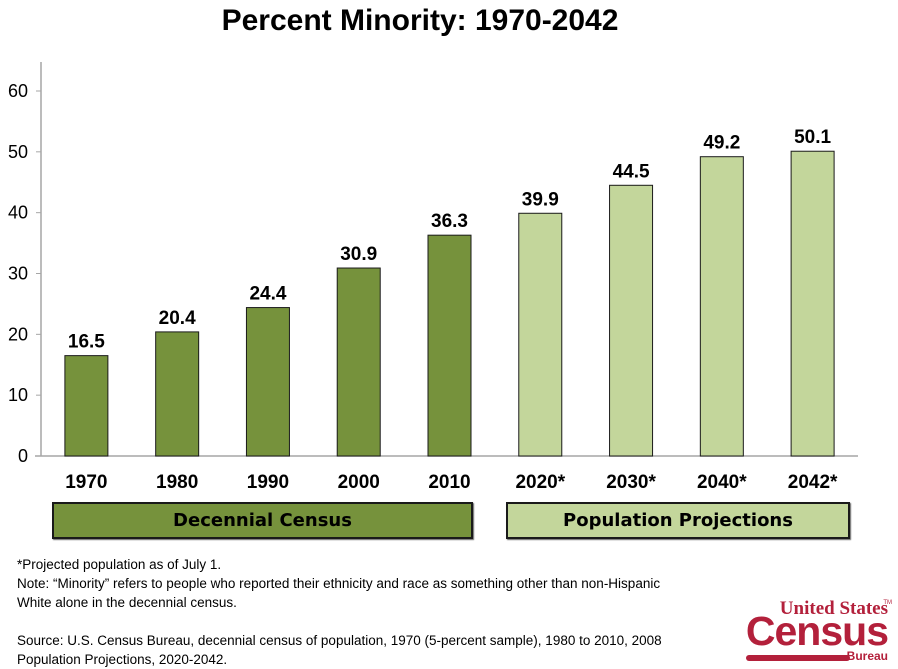 The image size is (898, 669). I want to click on value-label: 50.1, so click(812, 137).